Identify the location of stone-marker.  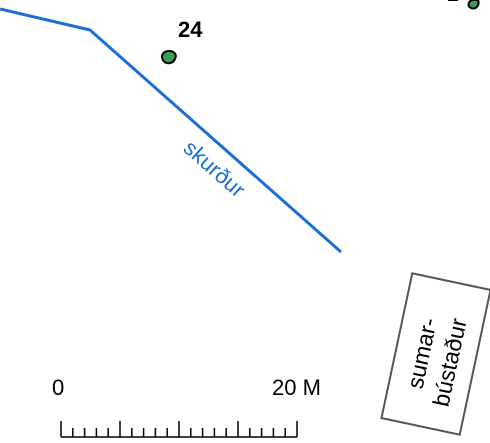
(168, 57).